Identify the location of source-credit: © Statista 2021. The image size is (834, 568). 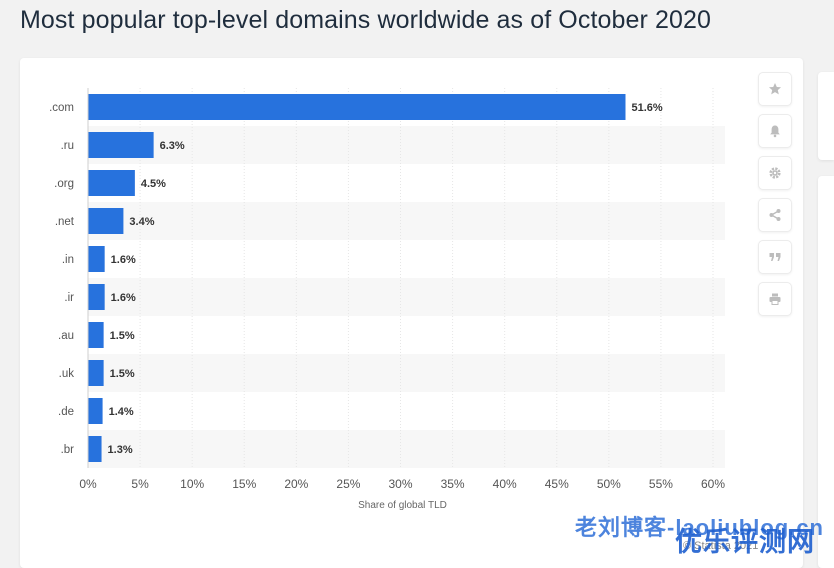
(721, 546).